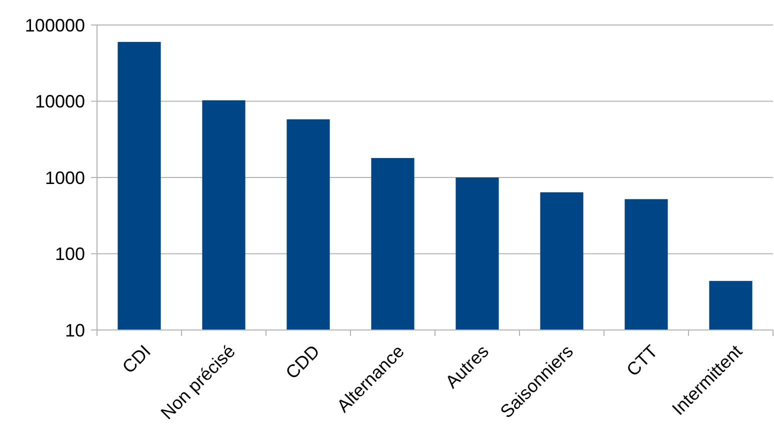 The width and height of the screenshot is (774, 439). I want to click on y-tick-label: 10000, so click(59, 102).